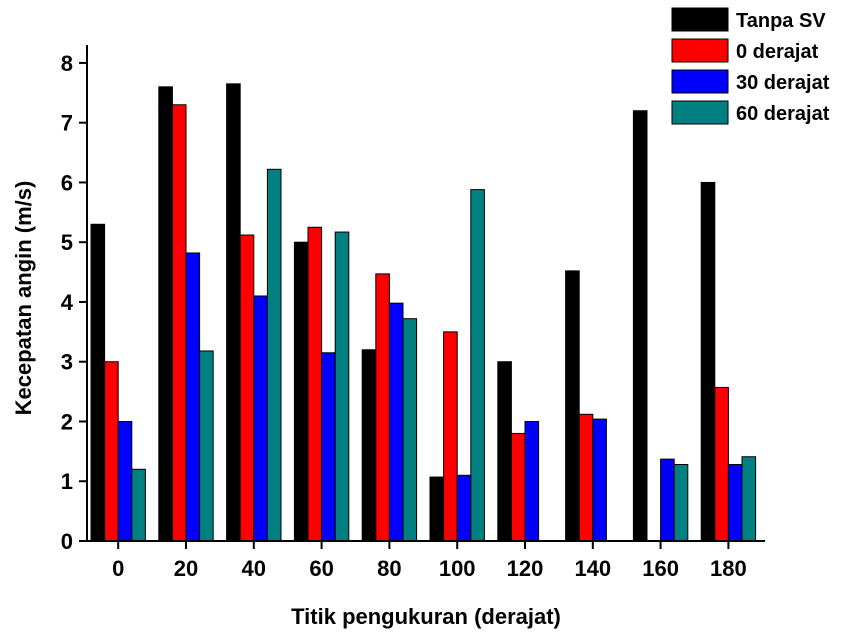 This screenshot has width=864, height=637. What do you see at coordinates (67, 481) in the screenshot?
I see `y-tick-label: 1` at bounding box center [67, 481].